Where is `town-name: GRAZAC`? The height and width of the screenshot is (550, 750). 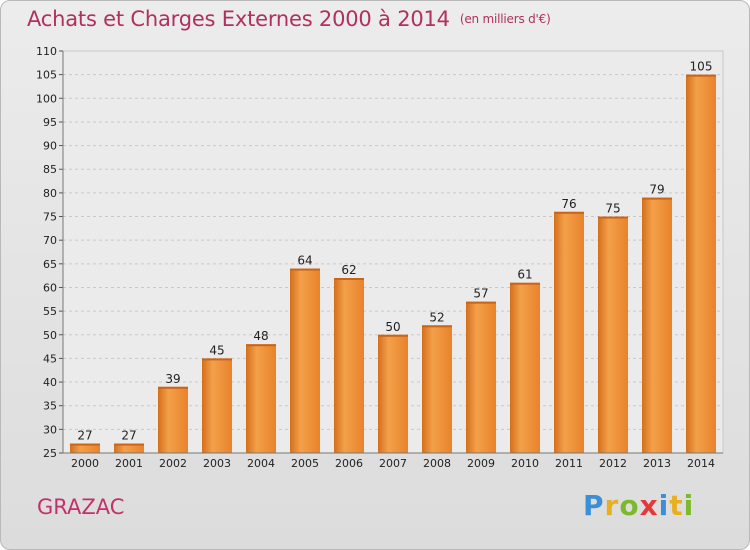
town-name: GRAZAC is located at coordinates (81, 507).